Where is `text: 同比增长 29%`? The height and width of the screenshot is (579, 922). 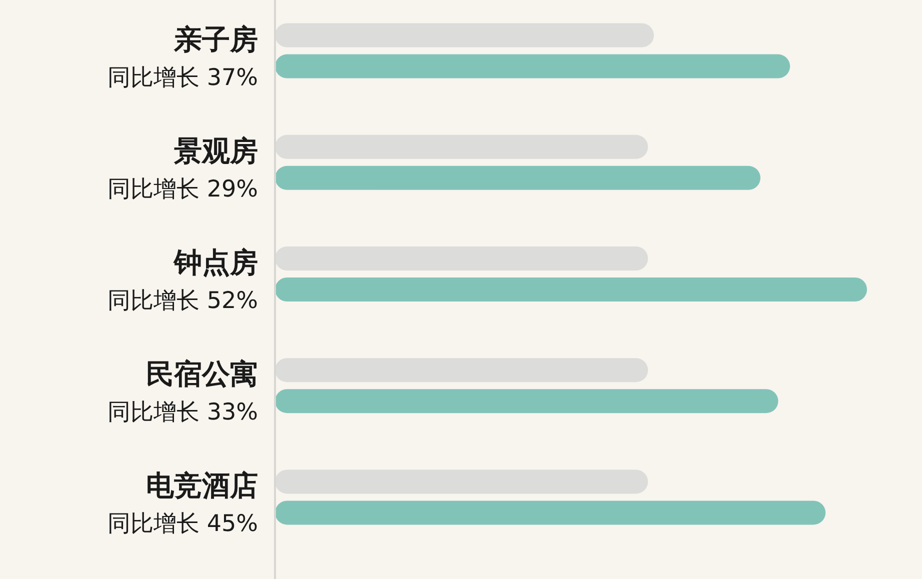 text: 同比增长 29% is located at coordinates (183, 189).